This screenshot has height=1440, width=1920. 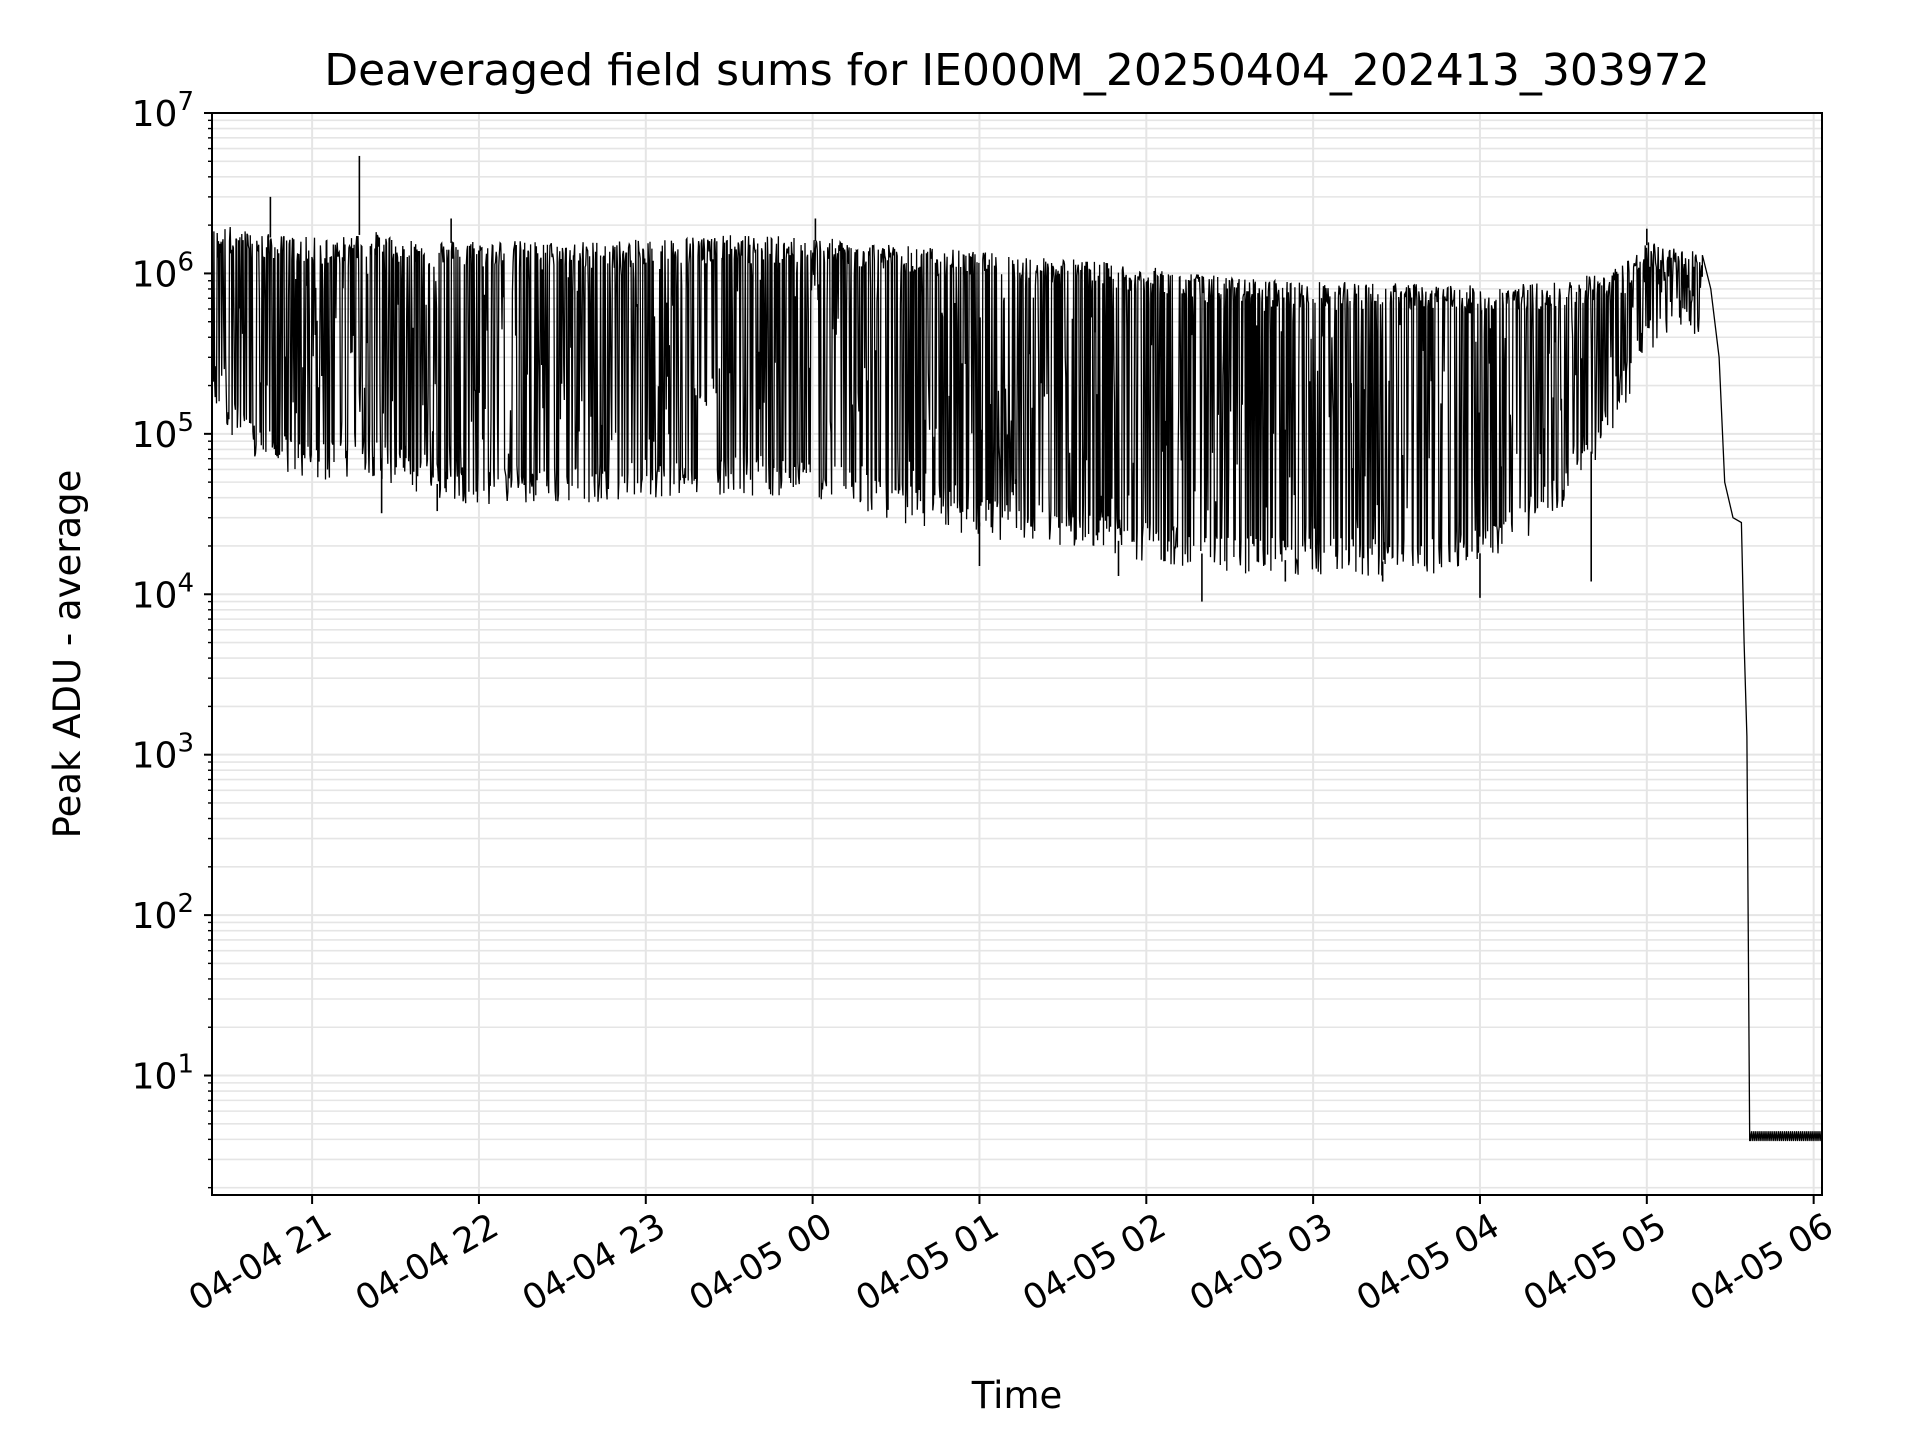 What do you see at coordinates (1017, 1395) in the screenshot?
I see `x-axis-label: Time` at bounding box center [1017, 1395].